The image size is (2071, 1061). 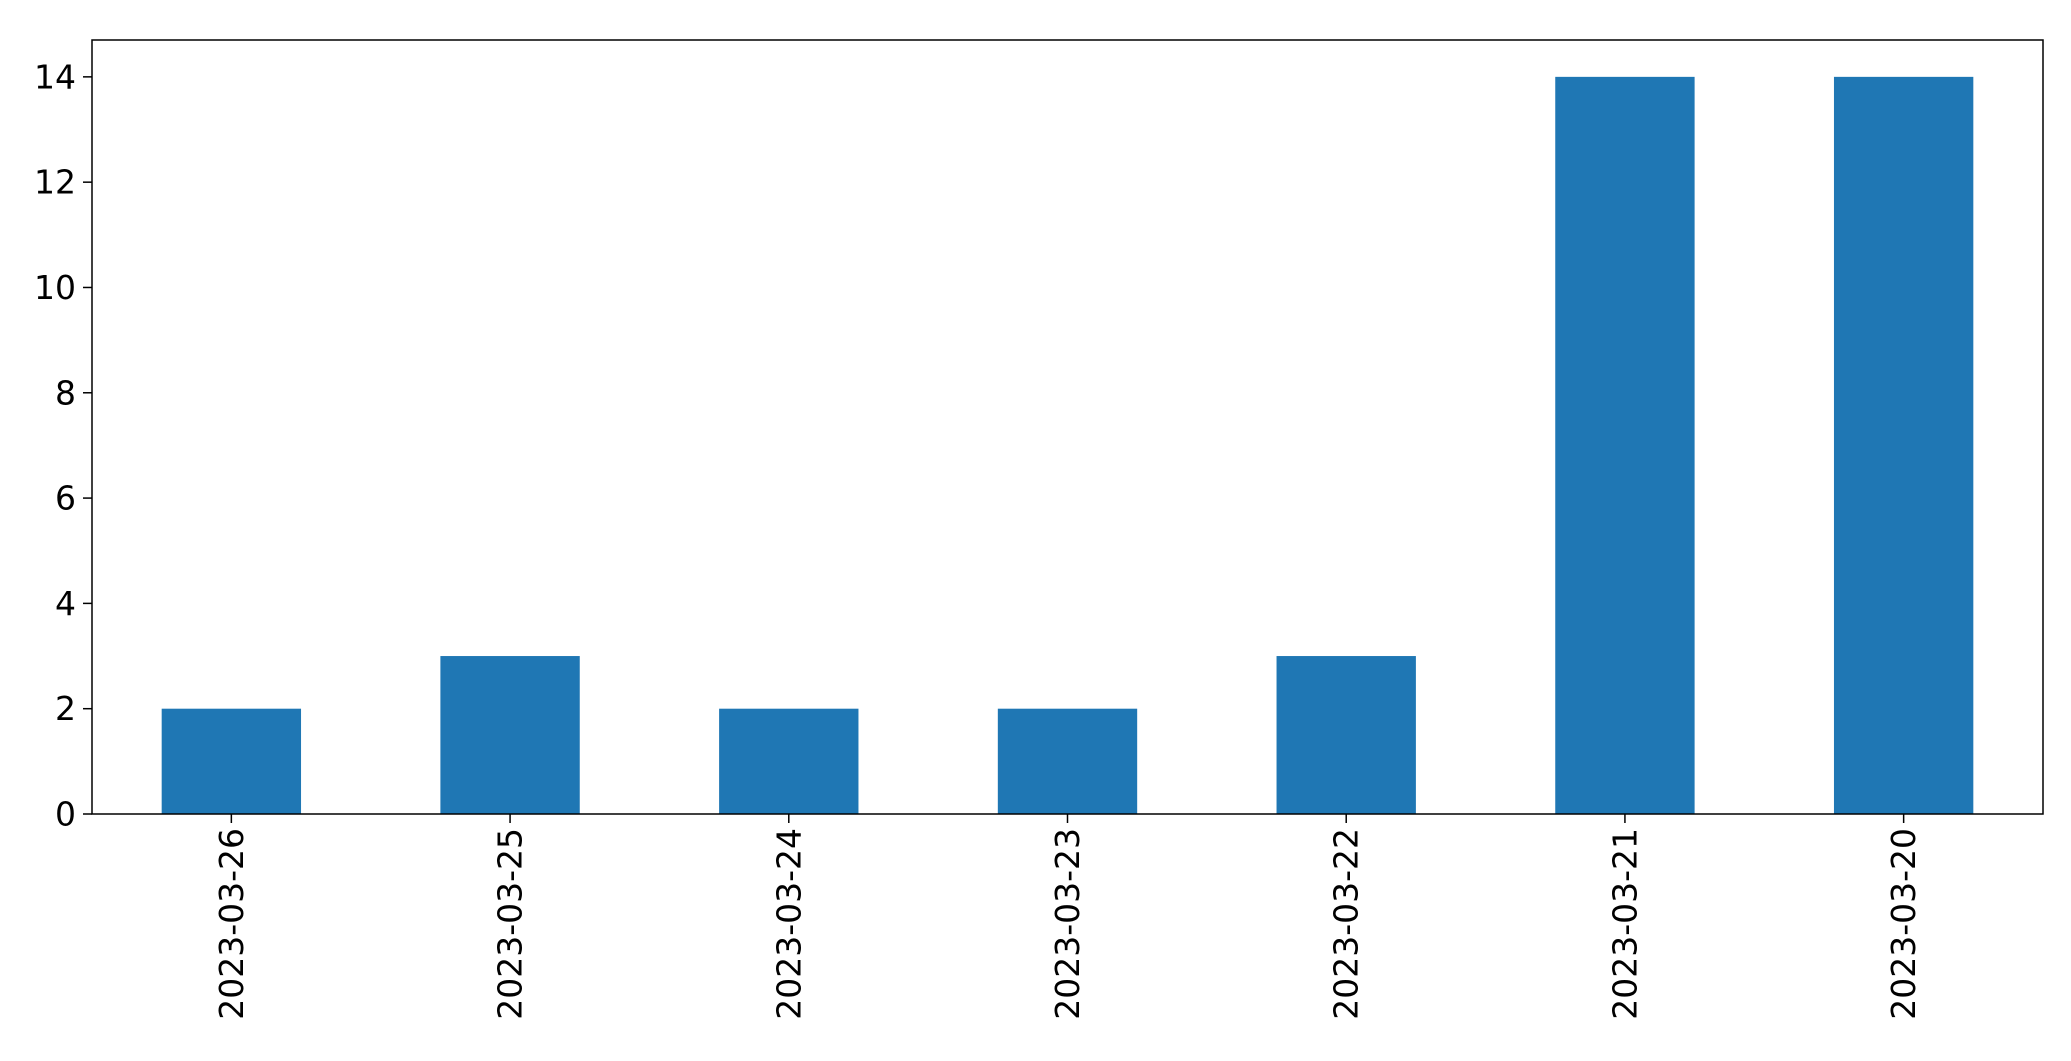 I want to click on y-tick-label: 0, so click(x=65, y=814).